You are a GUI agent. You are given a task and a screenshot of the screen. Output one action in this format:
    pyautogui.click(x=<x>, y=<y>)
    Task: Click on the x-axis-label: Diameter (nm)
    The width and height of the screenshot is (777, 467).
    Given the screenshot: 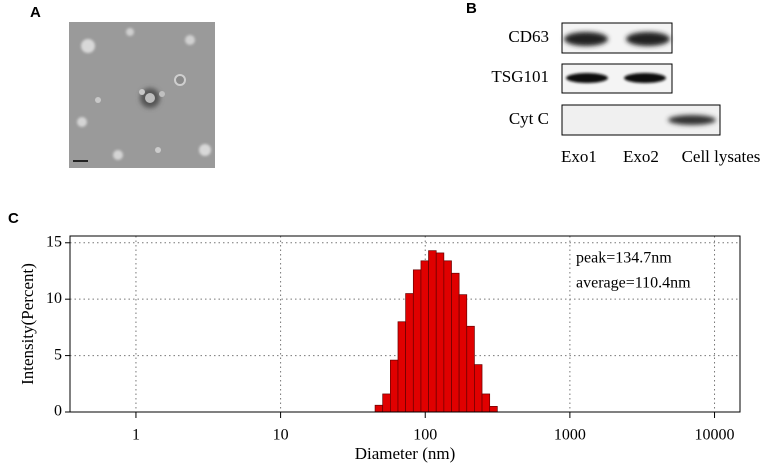 What is the action you would take?
    pyautogui.click(x=405, y=453)
    